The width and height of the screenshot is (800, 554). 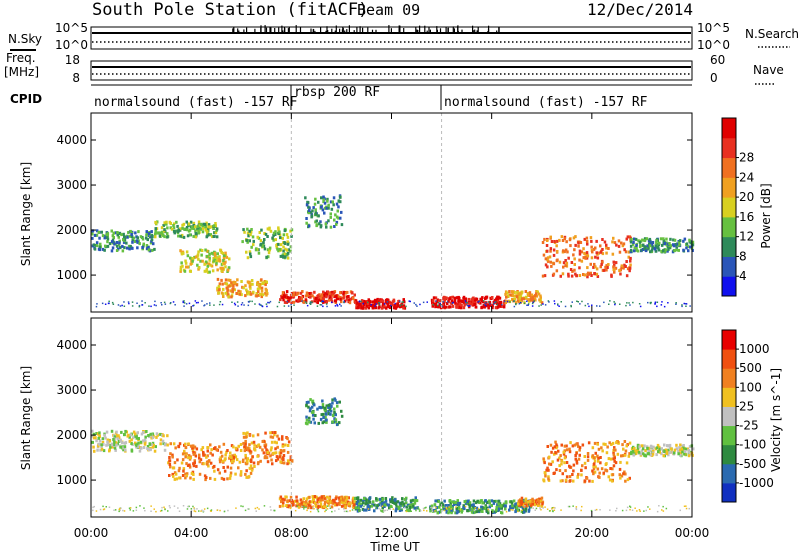 I want to click on nsky-tick-top: 10^5, so click(x=71, y=28).